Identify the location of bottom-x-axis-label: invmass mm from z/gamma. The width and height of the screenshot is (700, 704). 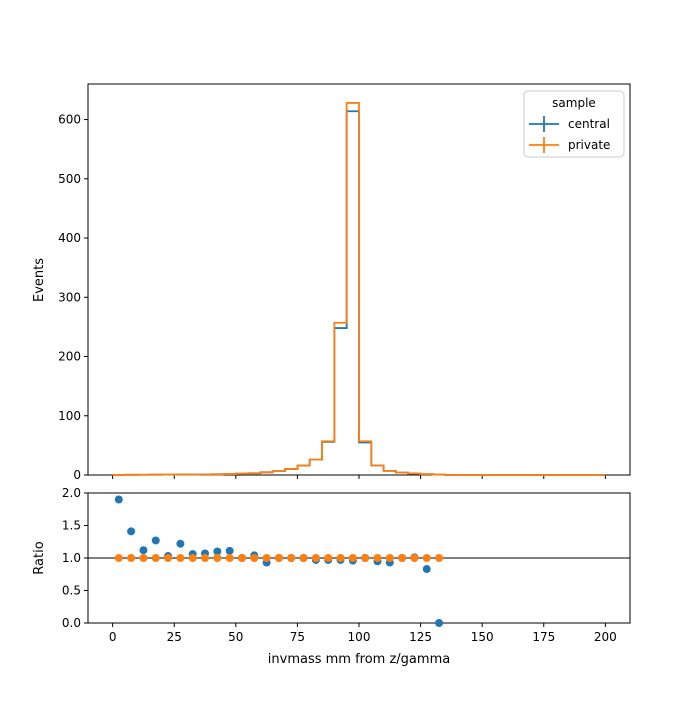
(359, 659).